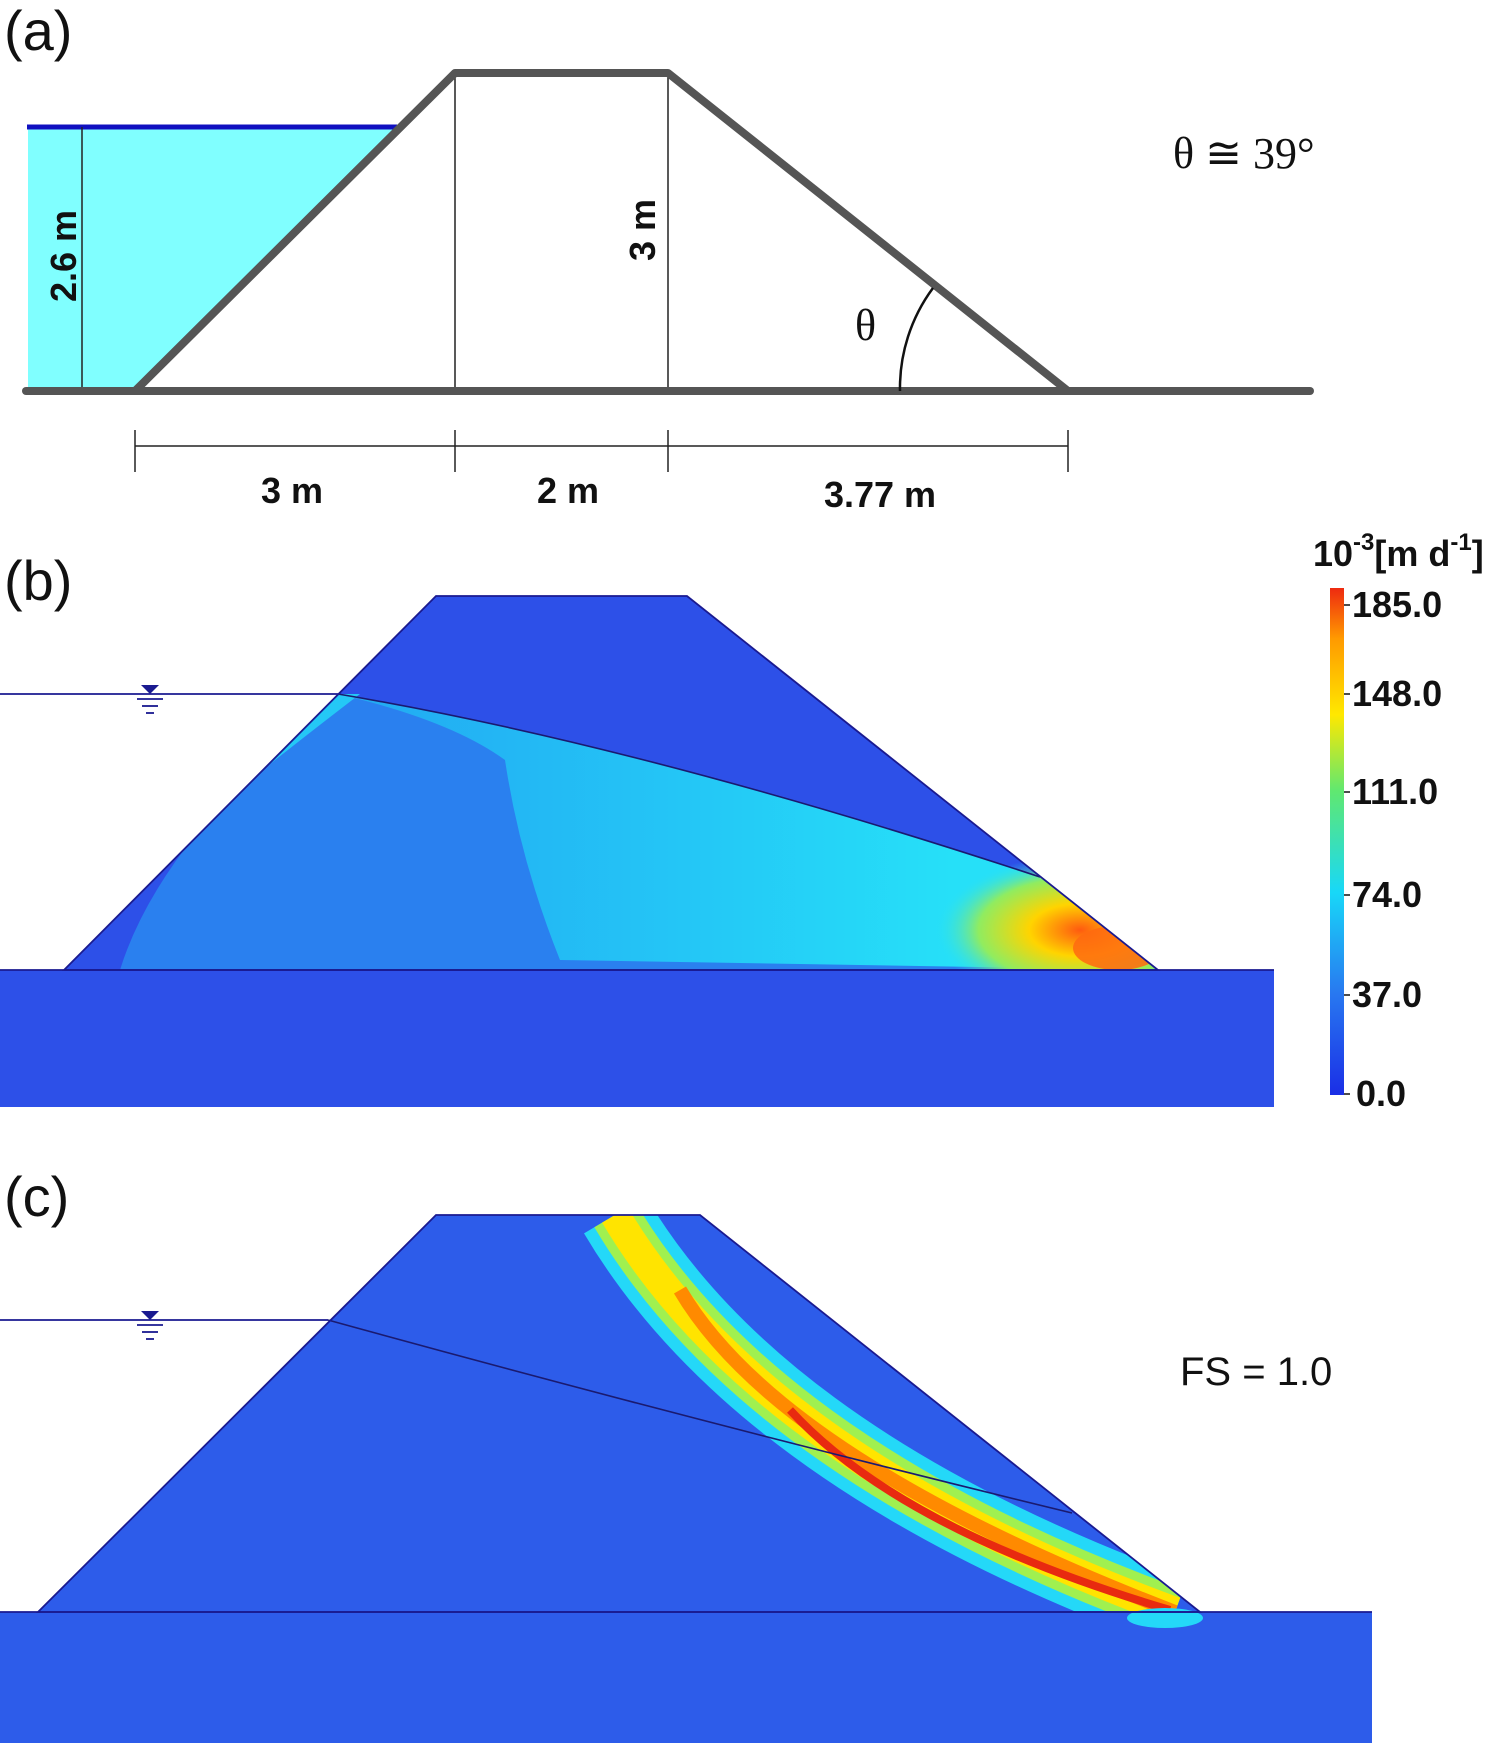  Describe the element at coordinates (979, 1509) in the screenshot. I see `shear-band-peak` at that location.